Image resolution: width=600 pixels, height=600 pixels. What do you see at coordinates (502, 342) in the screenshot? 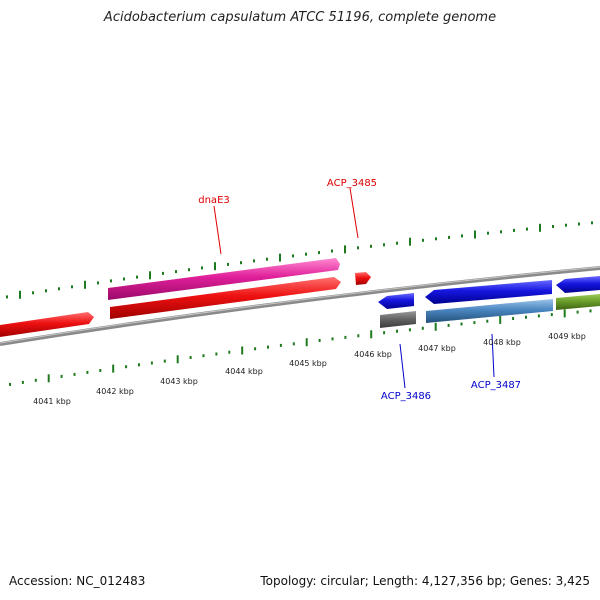
I see `scale-label: 4048 kbp` at bounding box center [502, 342].